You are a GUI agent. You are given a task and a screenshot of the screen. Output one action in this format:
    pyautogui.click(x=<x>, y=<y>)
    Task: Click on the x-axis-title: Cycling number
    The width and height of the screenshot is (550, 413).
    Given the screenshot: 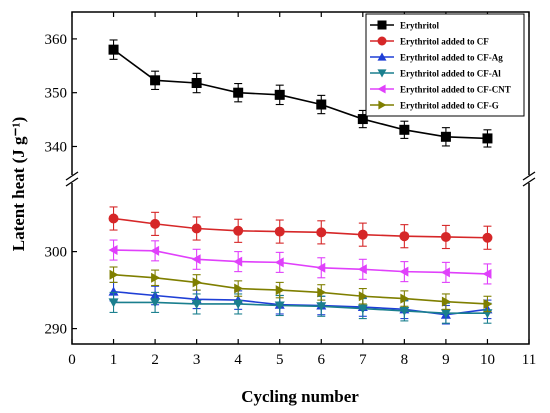 What is the action you would take?
    pyautogui.click(x=300, y=396)
    